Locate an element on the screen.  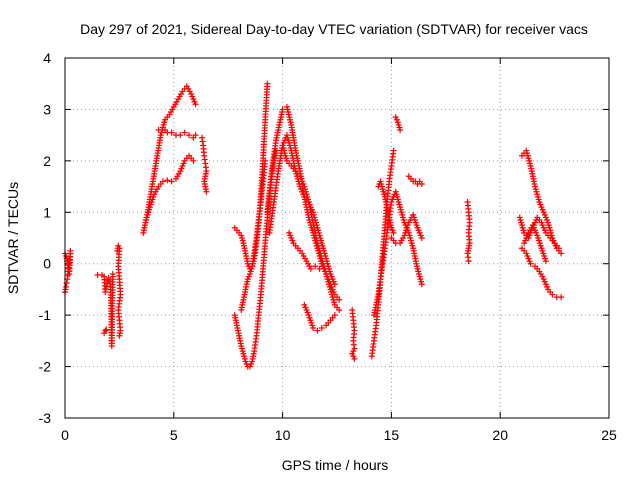
x-tick-label: 20 is located at coordinates (500, 435).